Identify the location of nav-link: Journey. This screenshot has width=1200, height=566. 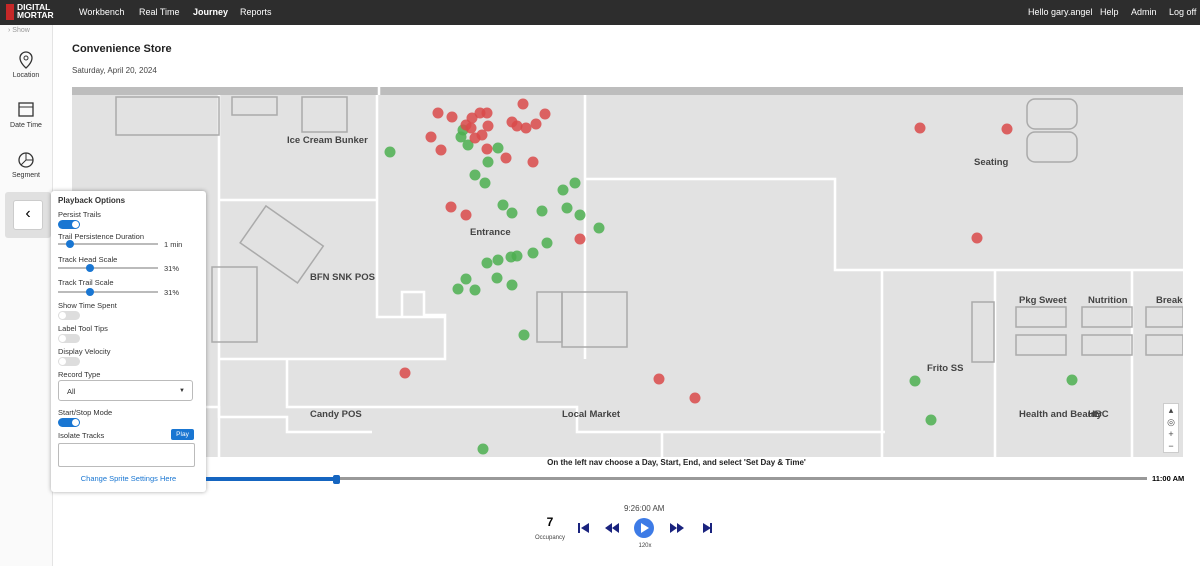
(211, 12).